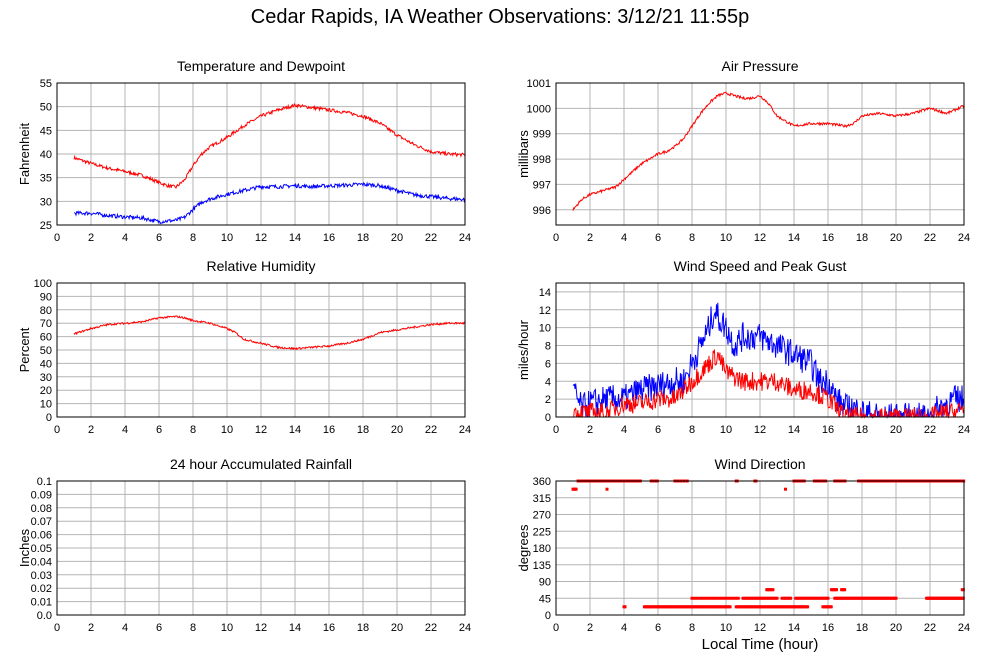 This screenshot has width=1000, height=660. What do you see at coordinates (46, 155) in the screenshot?
I see `y-tick-label: 40` at bounding box center [46, 155].